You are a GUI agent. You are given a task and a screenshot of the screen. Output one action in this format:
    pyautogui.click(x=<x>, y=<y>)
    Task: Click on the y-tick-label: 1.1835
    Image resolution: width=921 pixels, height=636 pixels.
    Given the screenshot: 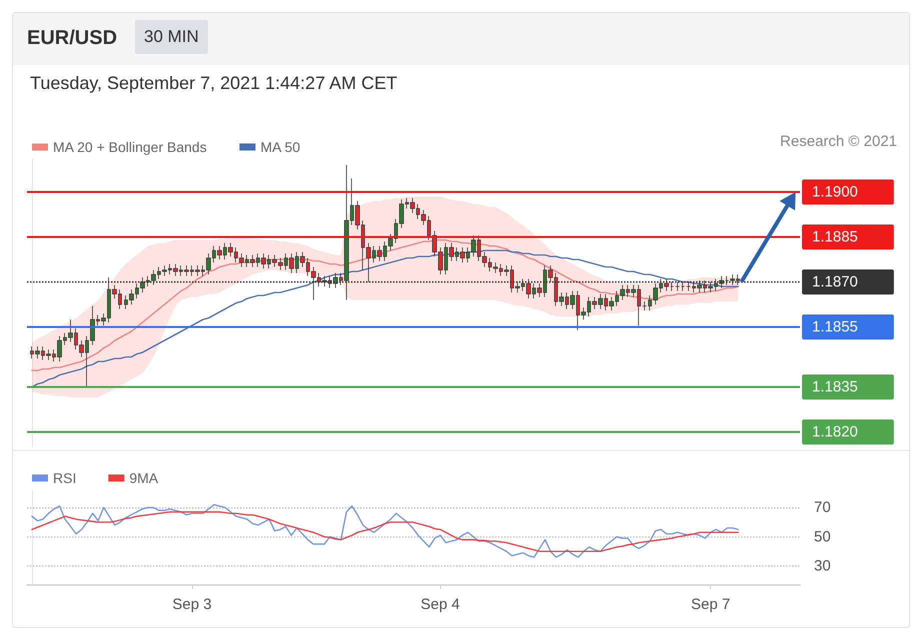 What is the action you would take?
    pyautogui.click(x=835, y=387)
    